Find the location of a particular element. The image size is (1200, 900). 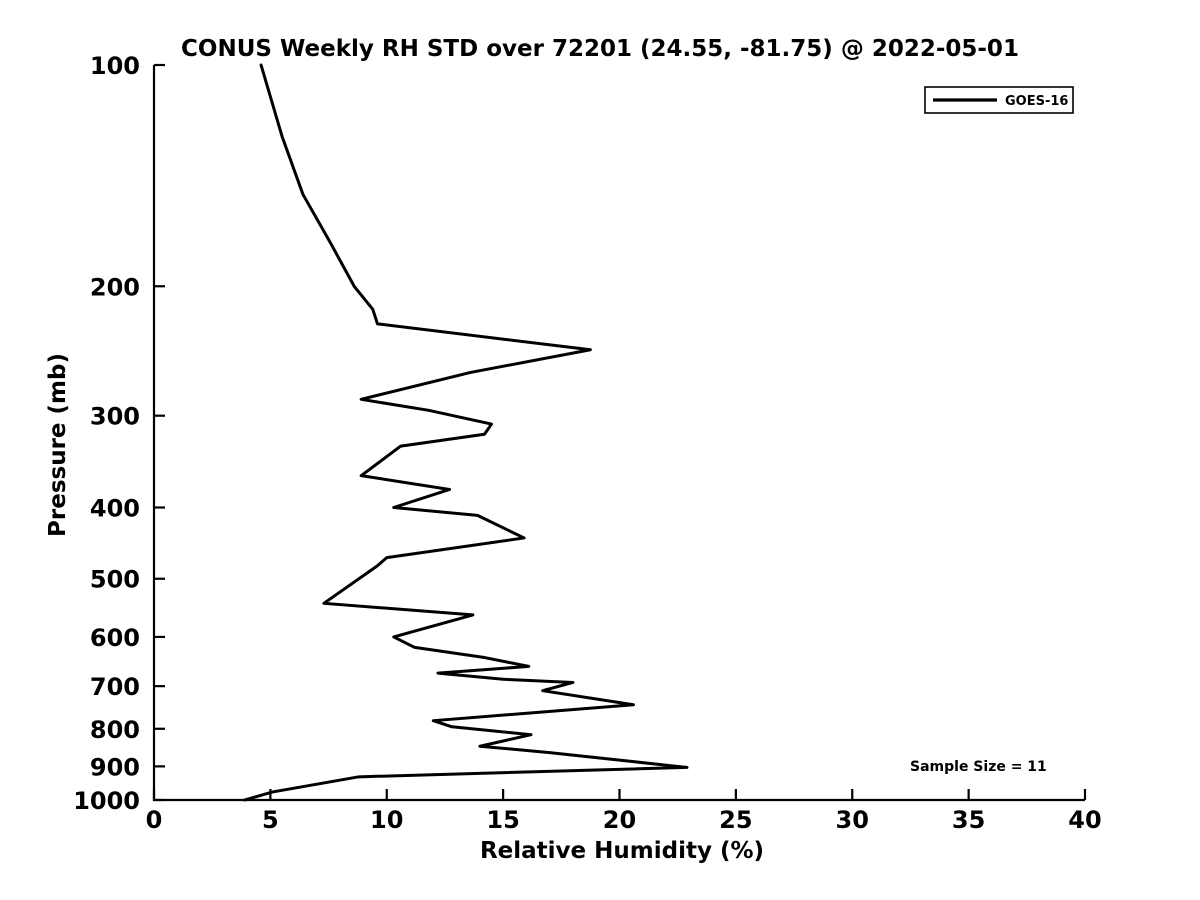

x-tick-label: 20 is located at coordinates (619, 820).